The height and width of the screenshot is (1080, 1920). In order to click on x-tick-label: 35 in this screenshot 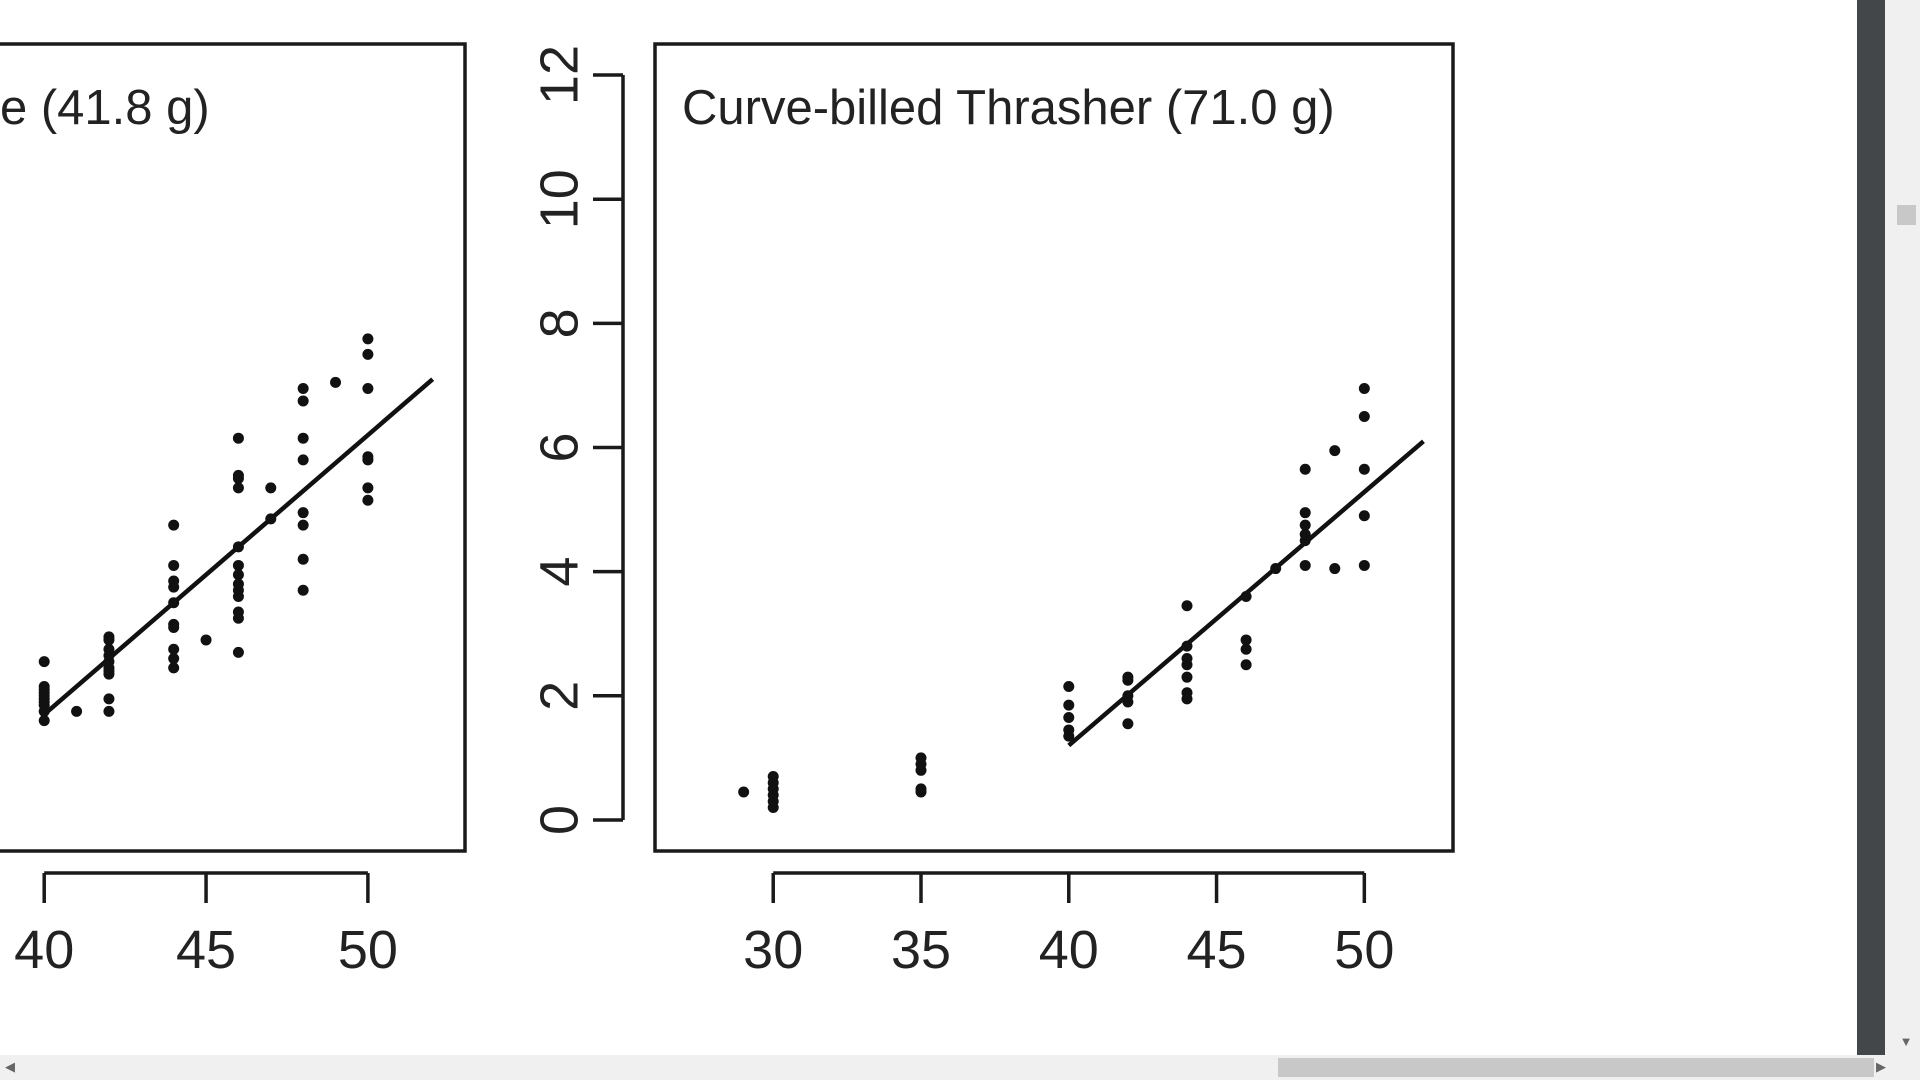, I will do `click(921, 950)`.